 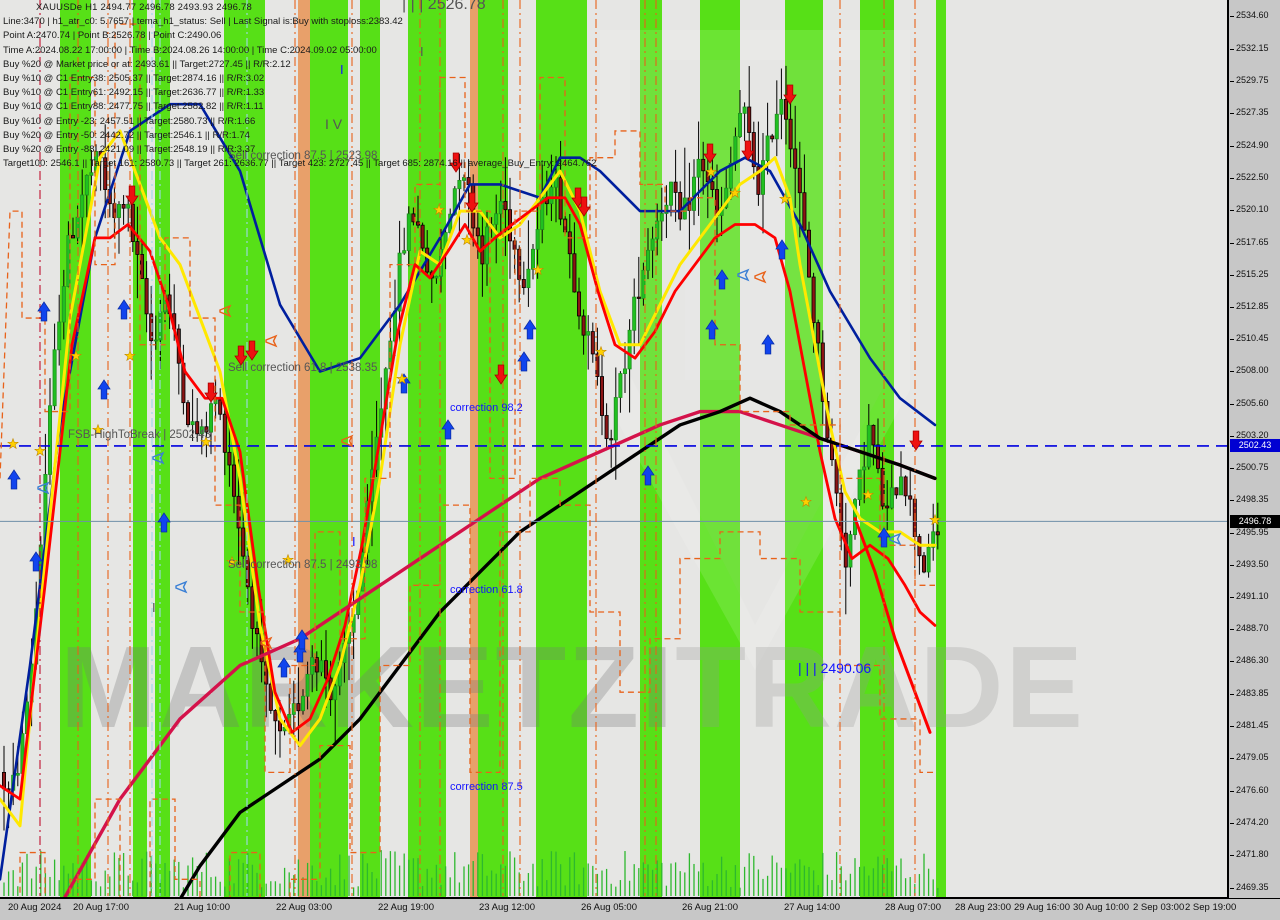 I want to click on volume-histogram, so click(x=471, y=873).